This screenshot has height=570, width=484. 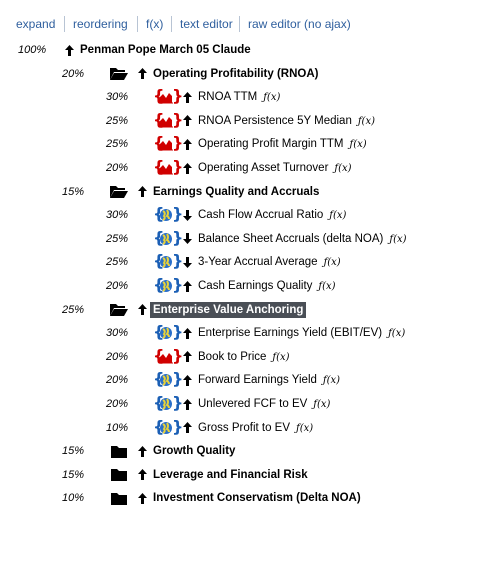 What do you see at coordinates (100, 24) in the screenshot?
I see `toolbar-link: reordering` at bounding box center [100, 24].